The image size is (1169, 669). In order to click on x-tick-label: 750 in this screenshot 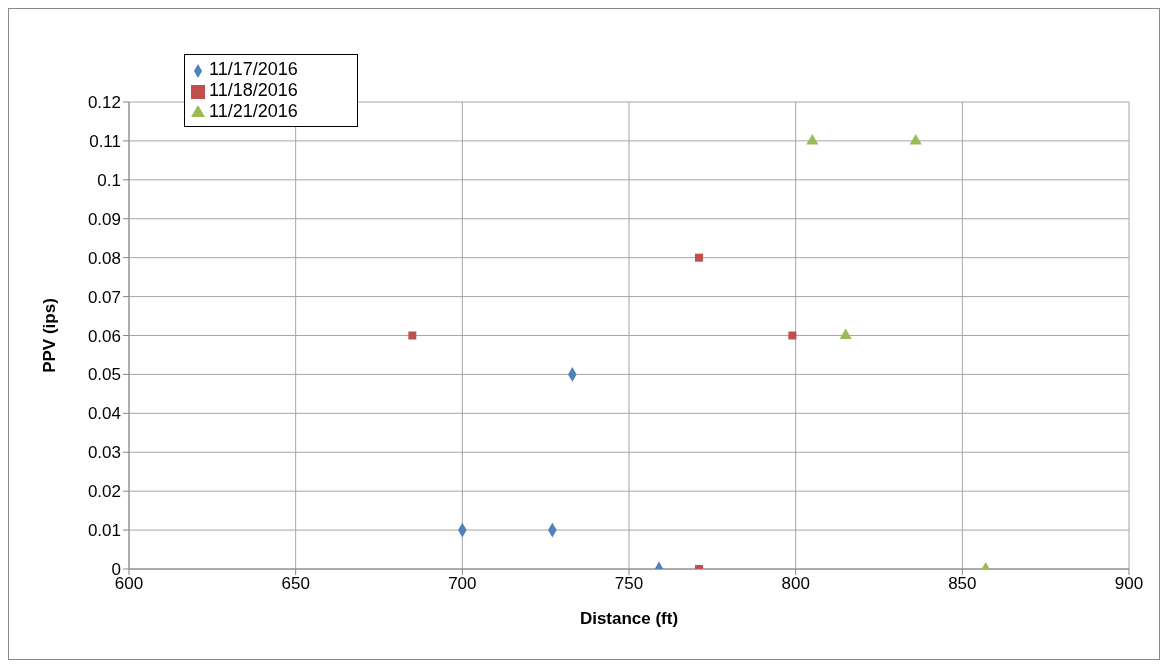, I will do `click(629, 584)`.